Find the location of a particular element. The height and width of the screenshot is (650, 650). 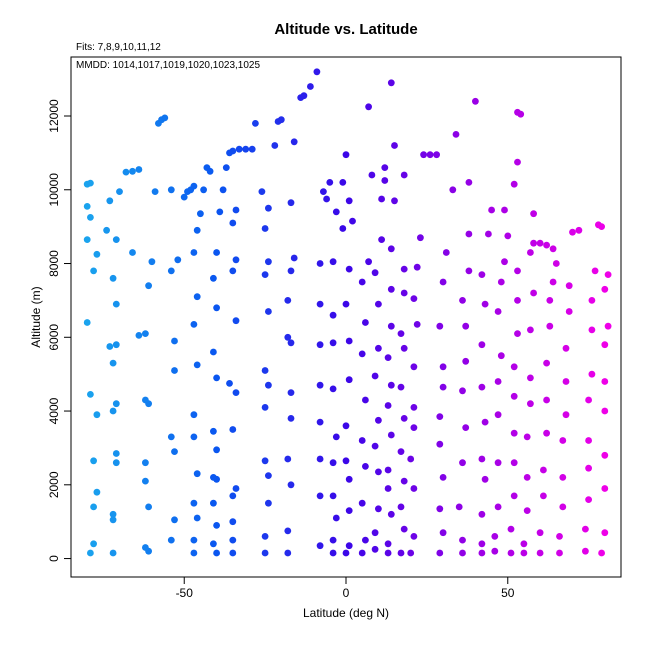

y-tick-label: 12000 is located at coordinates (54, 116).